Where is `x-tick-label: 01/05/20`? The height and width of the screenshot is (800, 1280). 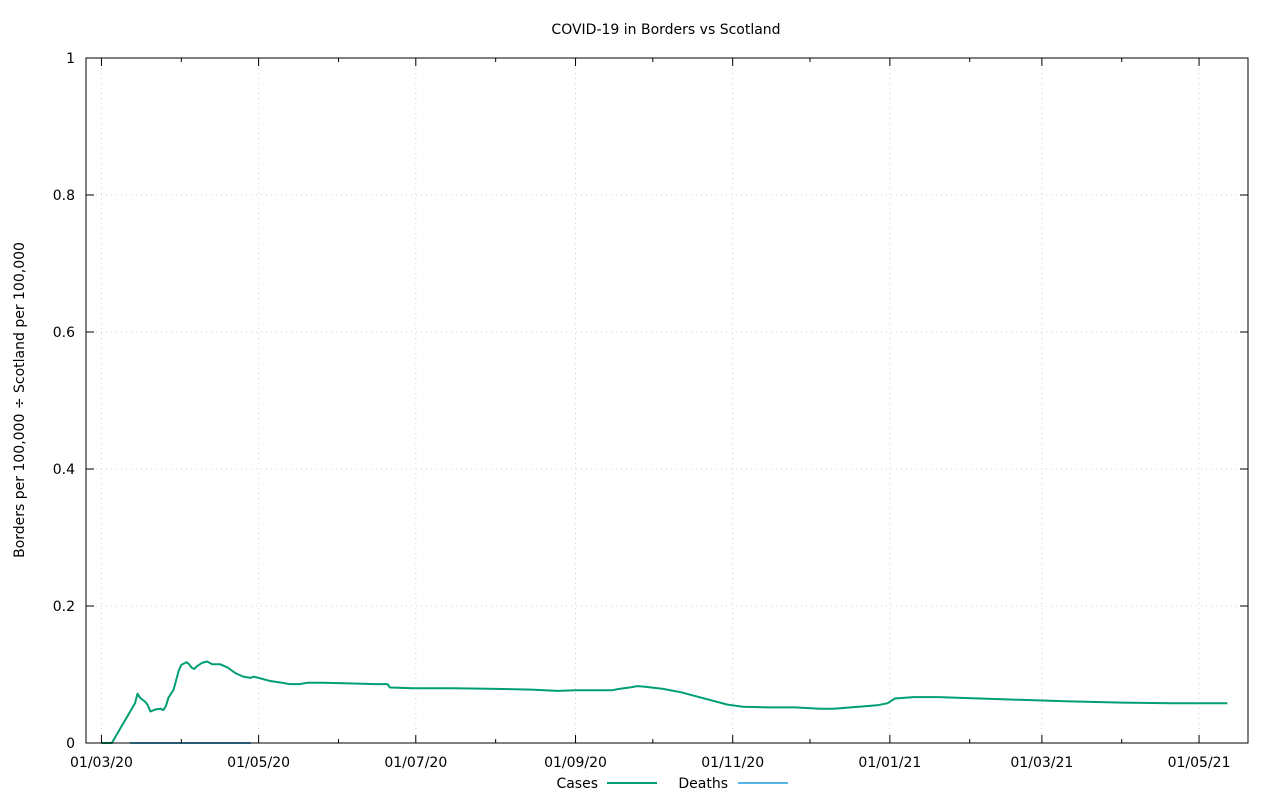
x-tick-label: 01/05/20 is located at coordinates (258, 763).